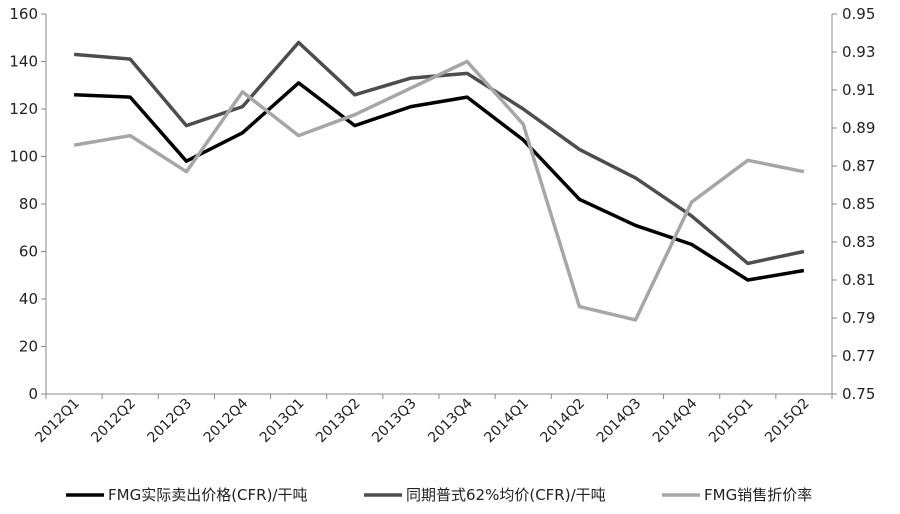 The width and height of the screenshot is (900, 514). What do you see at coordinates (207, 495) in the screenshot?
I see `legend-label-fmg-price: FMG实际卖出价格(CFR)/干吨` at bounding box center [207, 495].